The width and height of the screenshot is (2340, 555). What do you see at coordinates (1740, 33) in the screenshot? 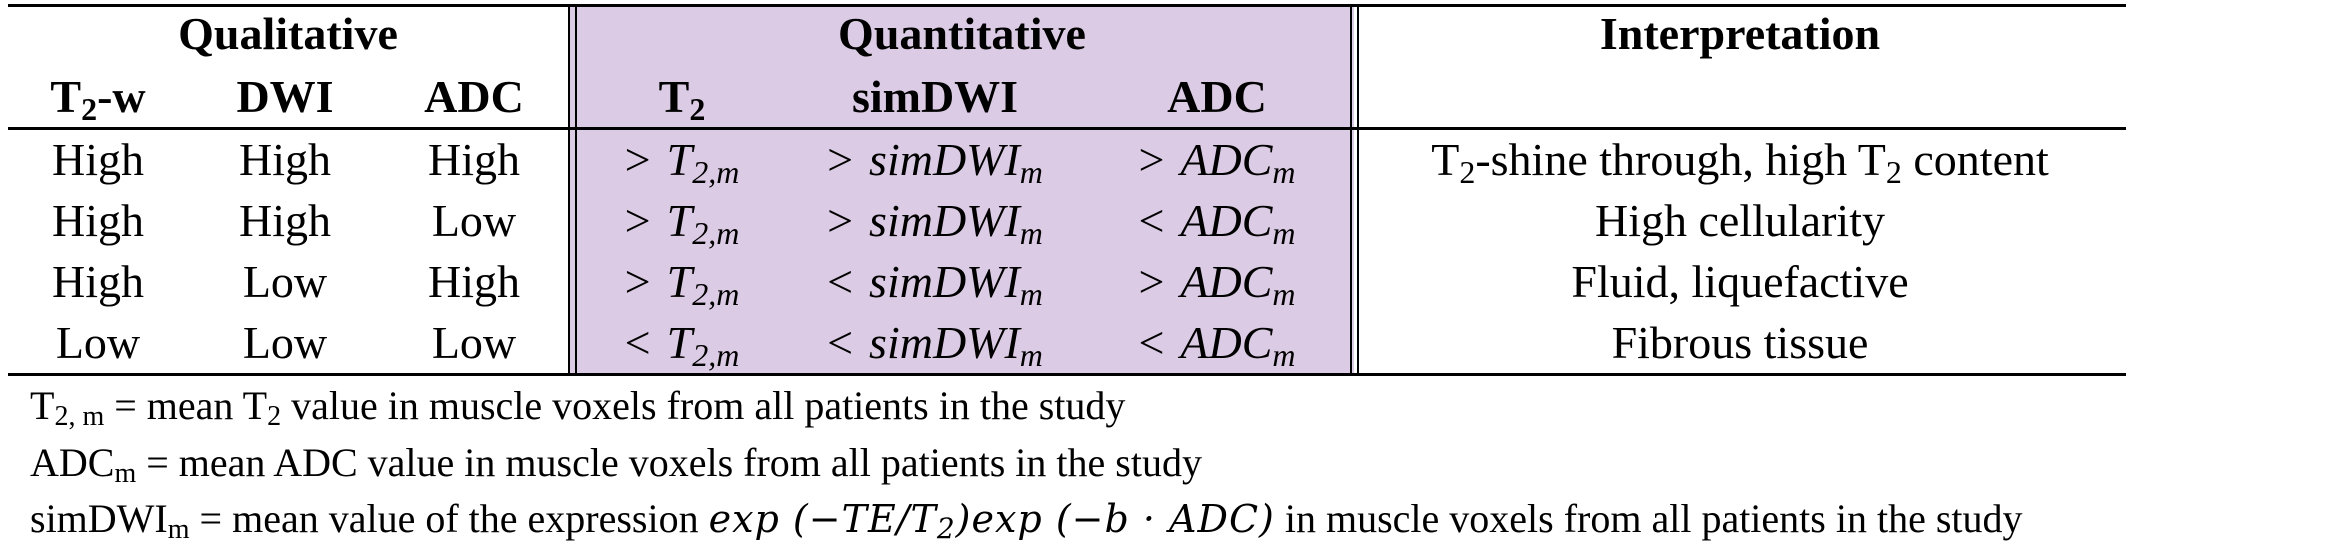
I see `group-interpretation: Interpretation` at bounding box center [1740, 33].